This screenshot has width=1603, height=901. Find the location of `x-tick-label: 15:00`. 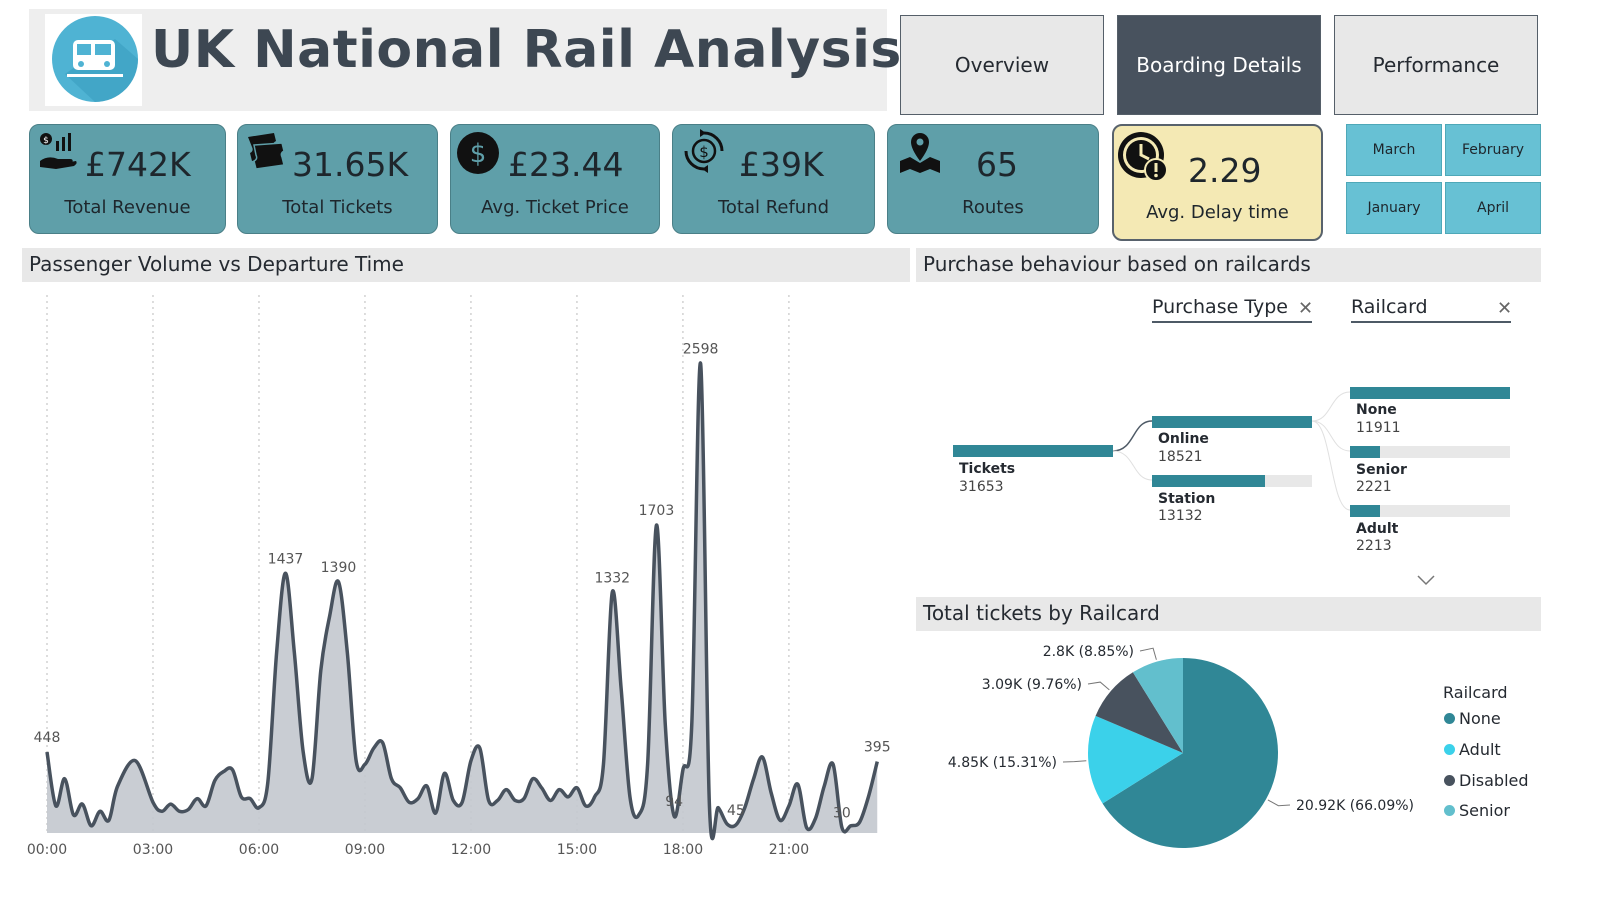

x-tick-label: 15:00 is located at coordinates (577, 850).